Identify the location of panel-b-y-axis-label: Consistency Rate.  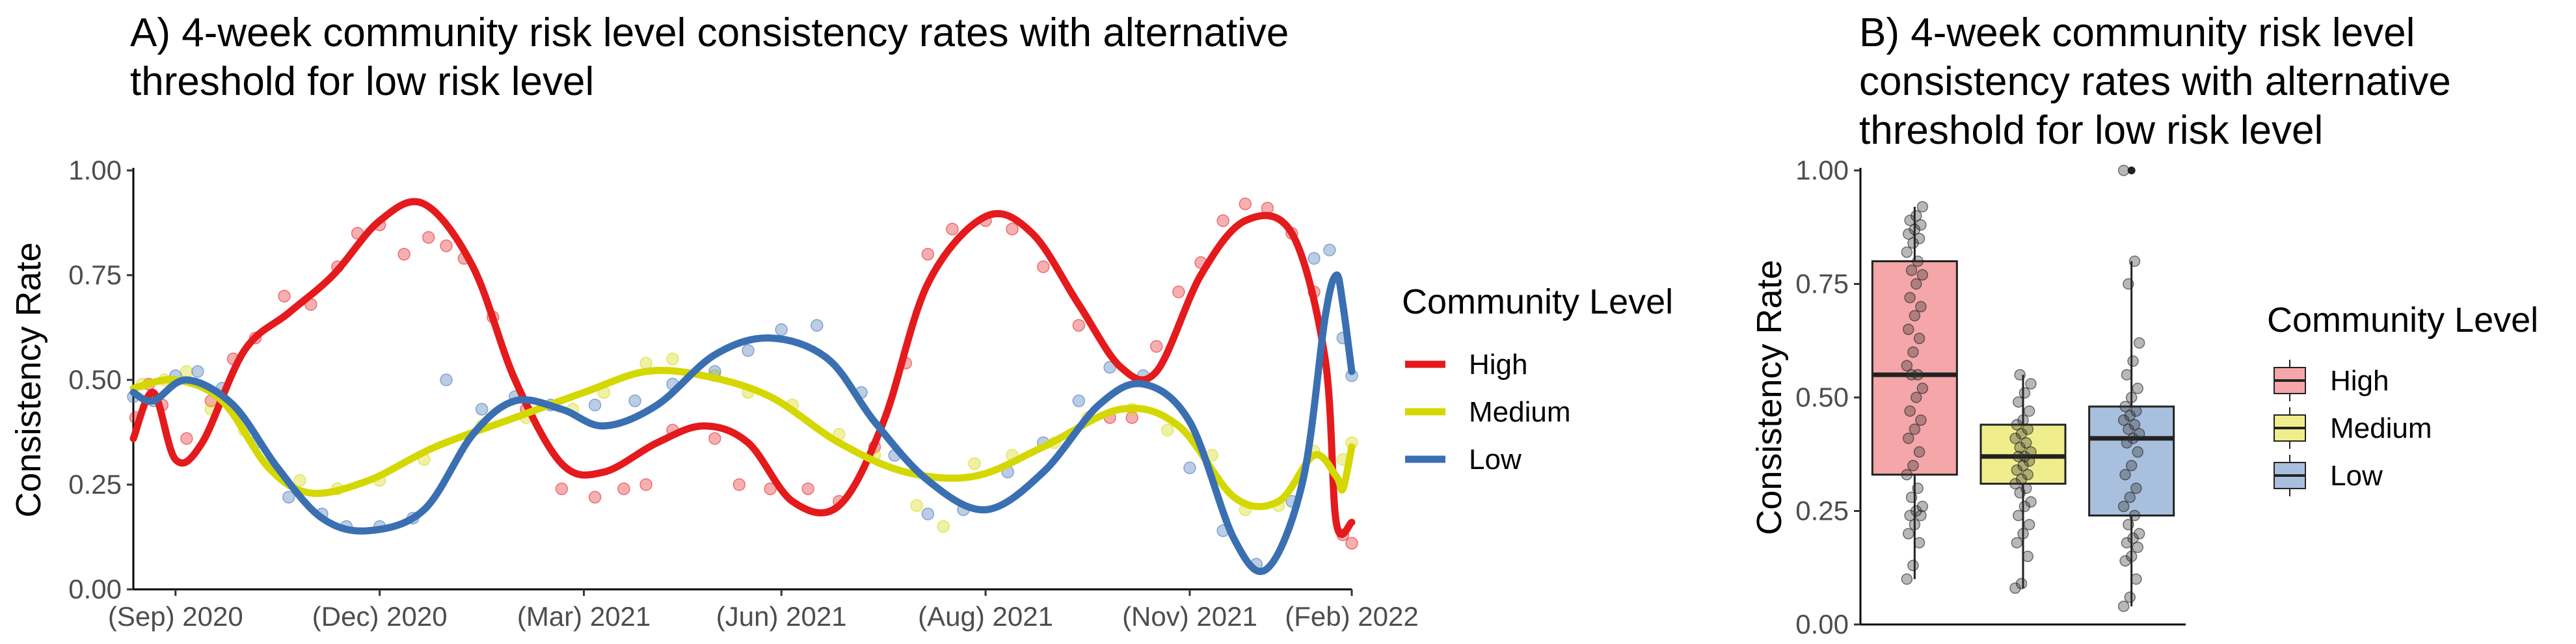
(1769, 397).